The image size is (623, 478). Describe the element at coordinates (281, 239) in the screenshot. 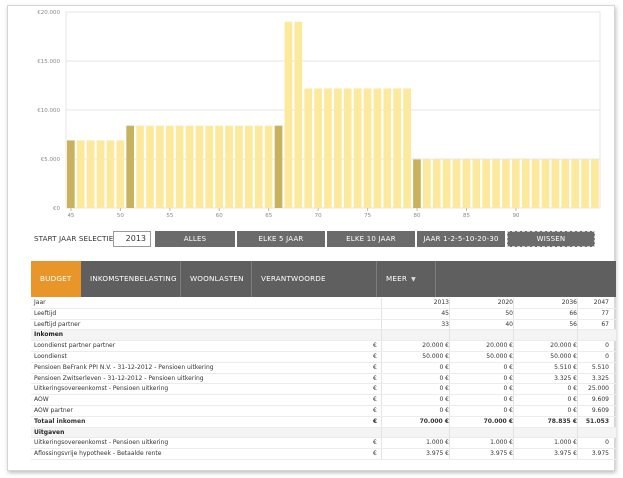

I see `every-5-years-button: ELKE 5 JAAR` at that location.